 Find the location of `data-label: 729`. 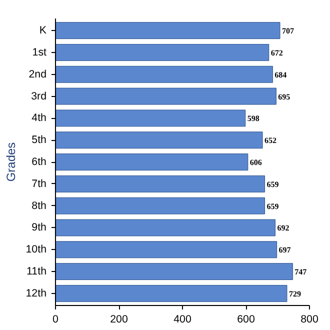

data-label: 729 is located at coordinates (294, 293).